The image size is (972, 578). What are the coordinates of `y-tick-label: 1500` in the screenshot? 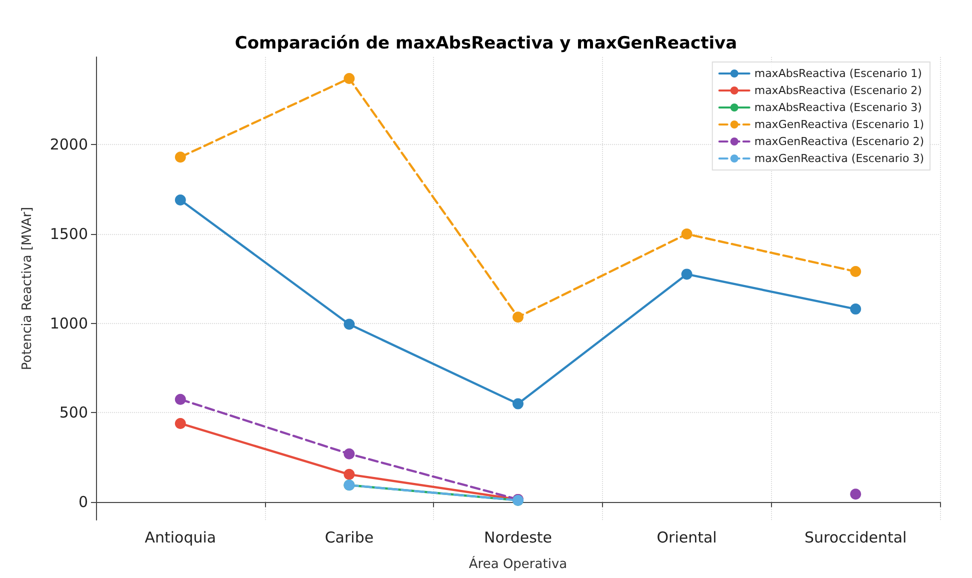 It's located at (69, 233).